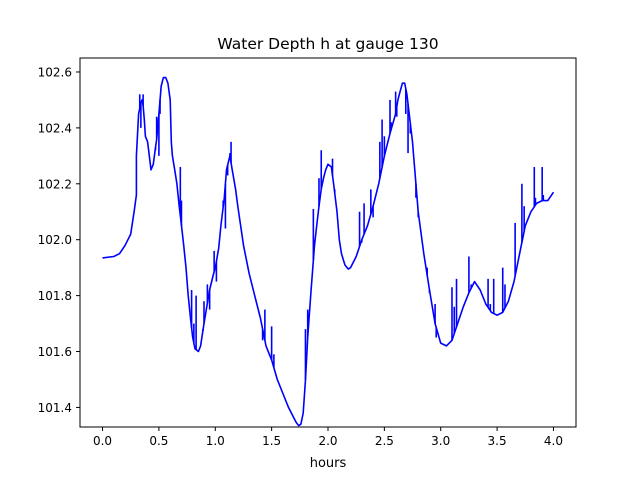 The height and width of the screenshot is (485, 640). I want to click on x-tick-label: 3.5, so click(497, 441).